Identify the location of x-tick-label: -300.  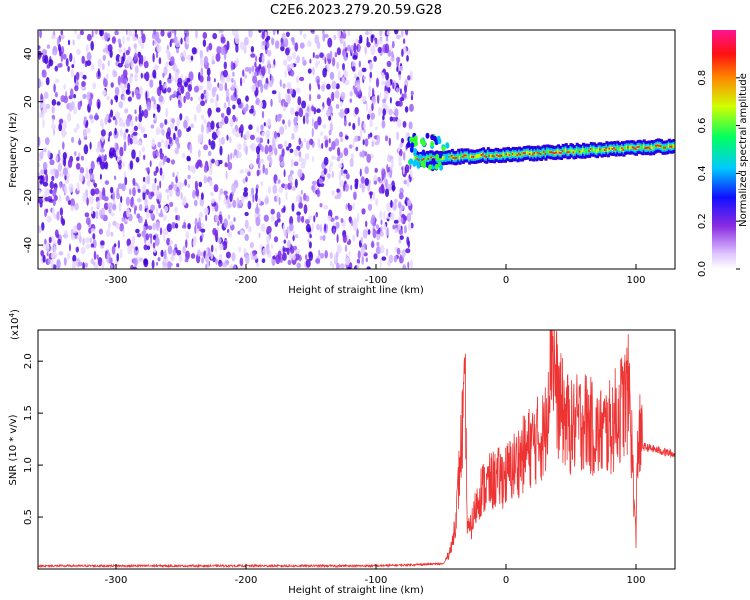
(116, 280).